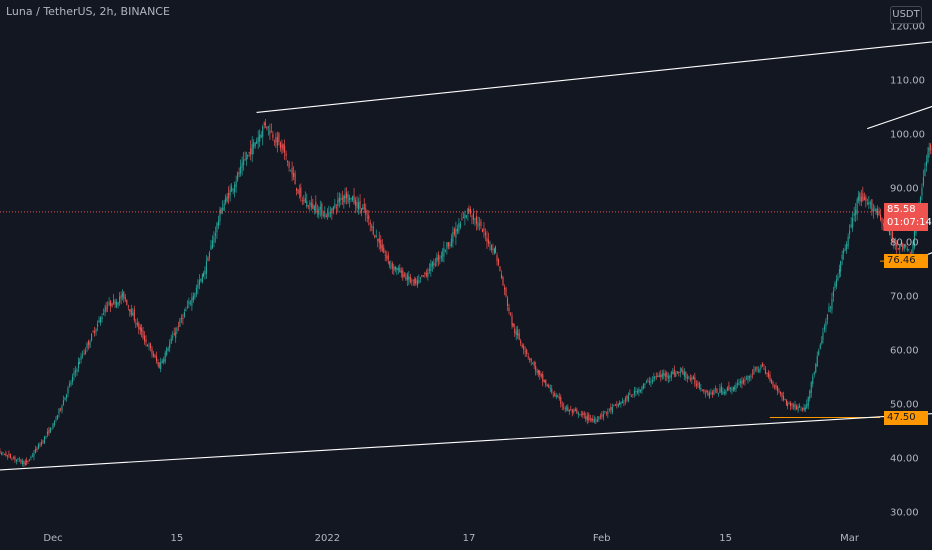  I want to click on y-tick-label: 110.00, so click(907, 81).